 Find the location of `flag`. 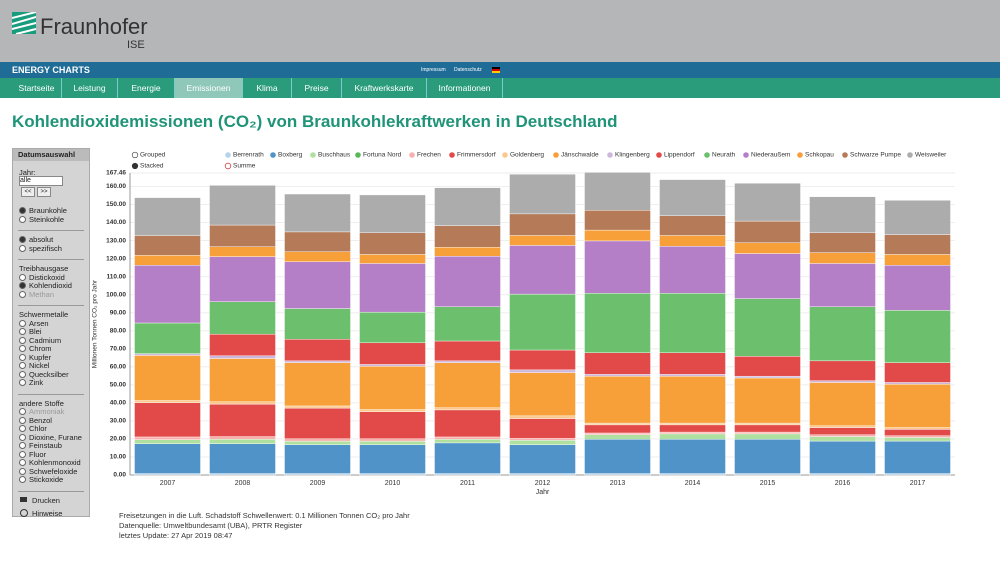

flag is located at coordinates (496, 70).